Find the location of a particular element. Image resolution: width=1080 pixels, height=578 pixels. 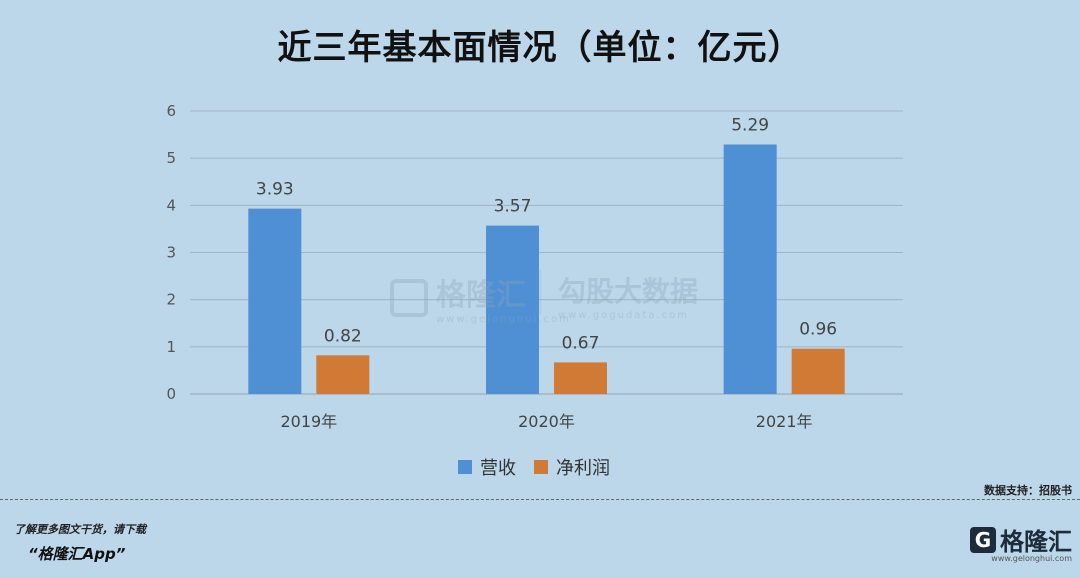

legend-item-net-profit: 净利润 is located at coordinates (572, 467).